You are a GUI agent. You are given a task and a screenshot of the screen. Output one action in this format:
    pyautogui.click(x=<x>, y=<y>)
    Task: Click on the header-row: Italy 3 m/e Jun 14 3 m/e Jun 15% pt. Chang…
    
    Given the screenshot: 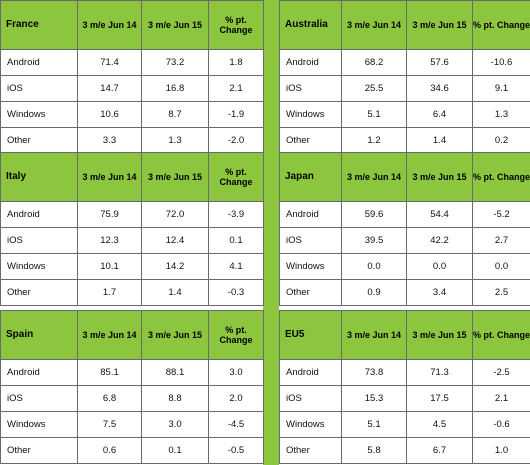 What is the action you would take?
    pyautogui.click(x=132, y=177)
    